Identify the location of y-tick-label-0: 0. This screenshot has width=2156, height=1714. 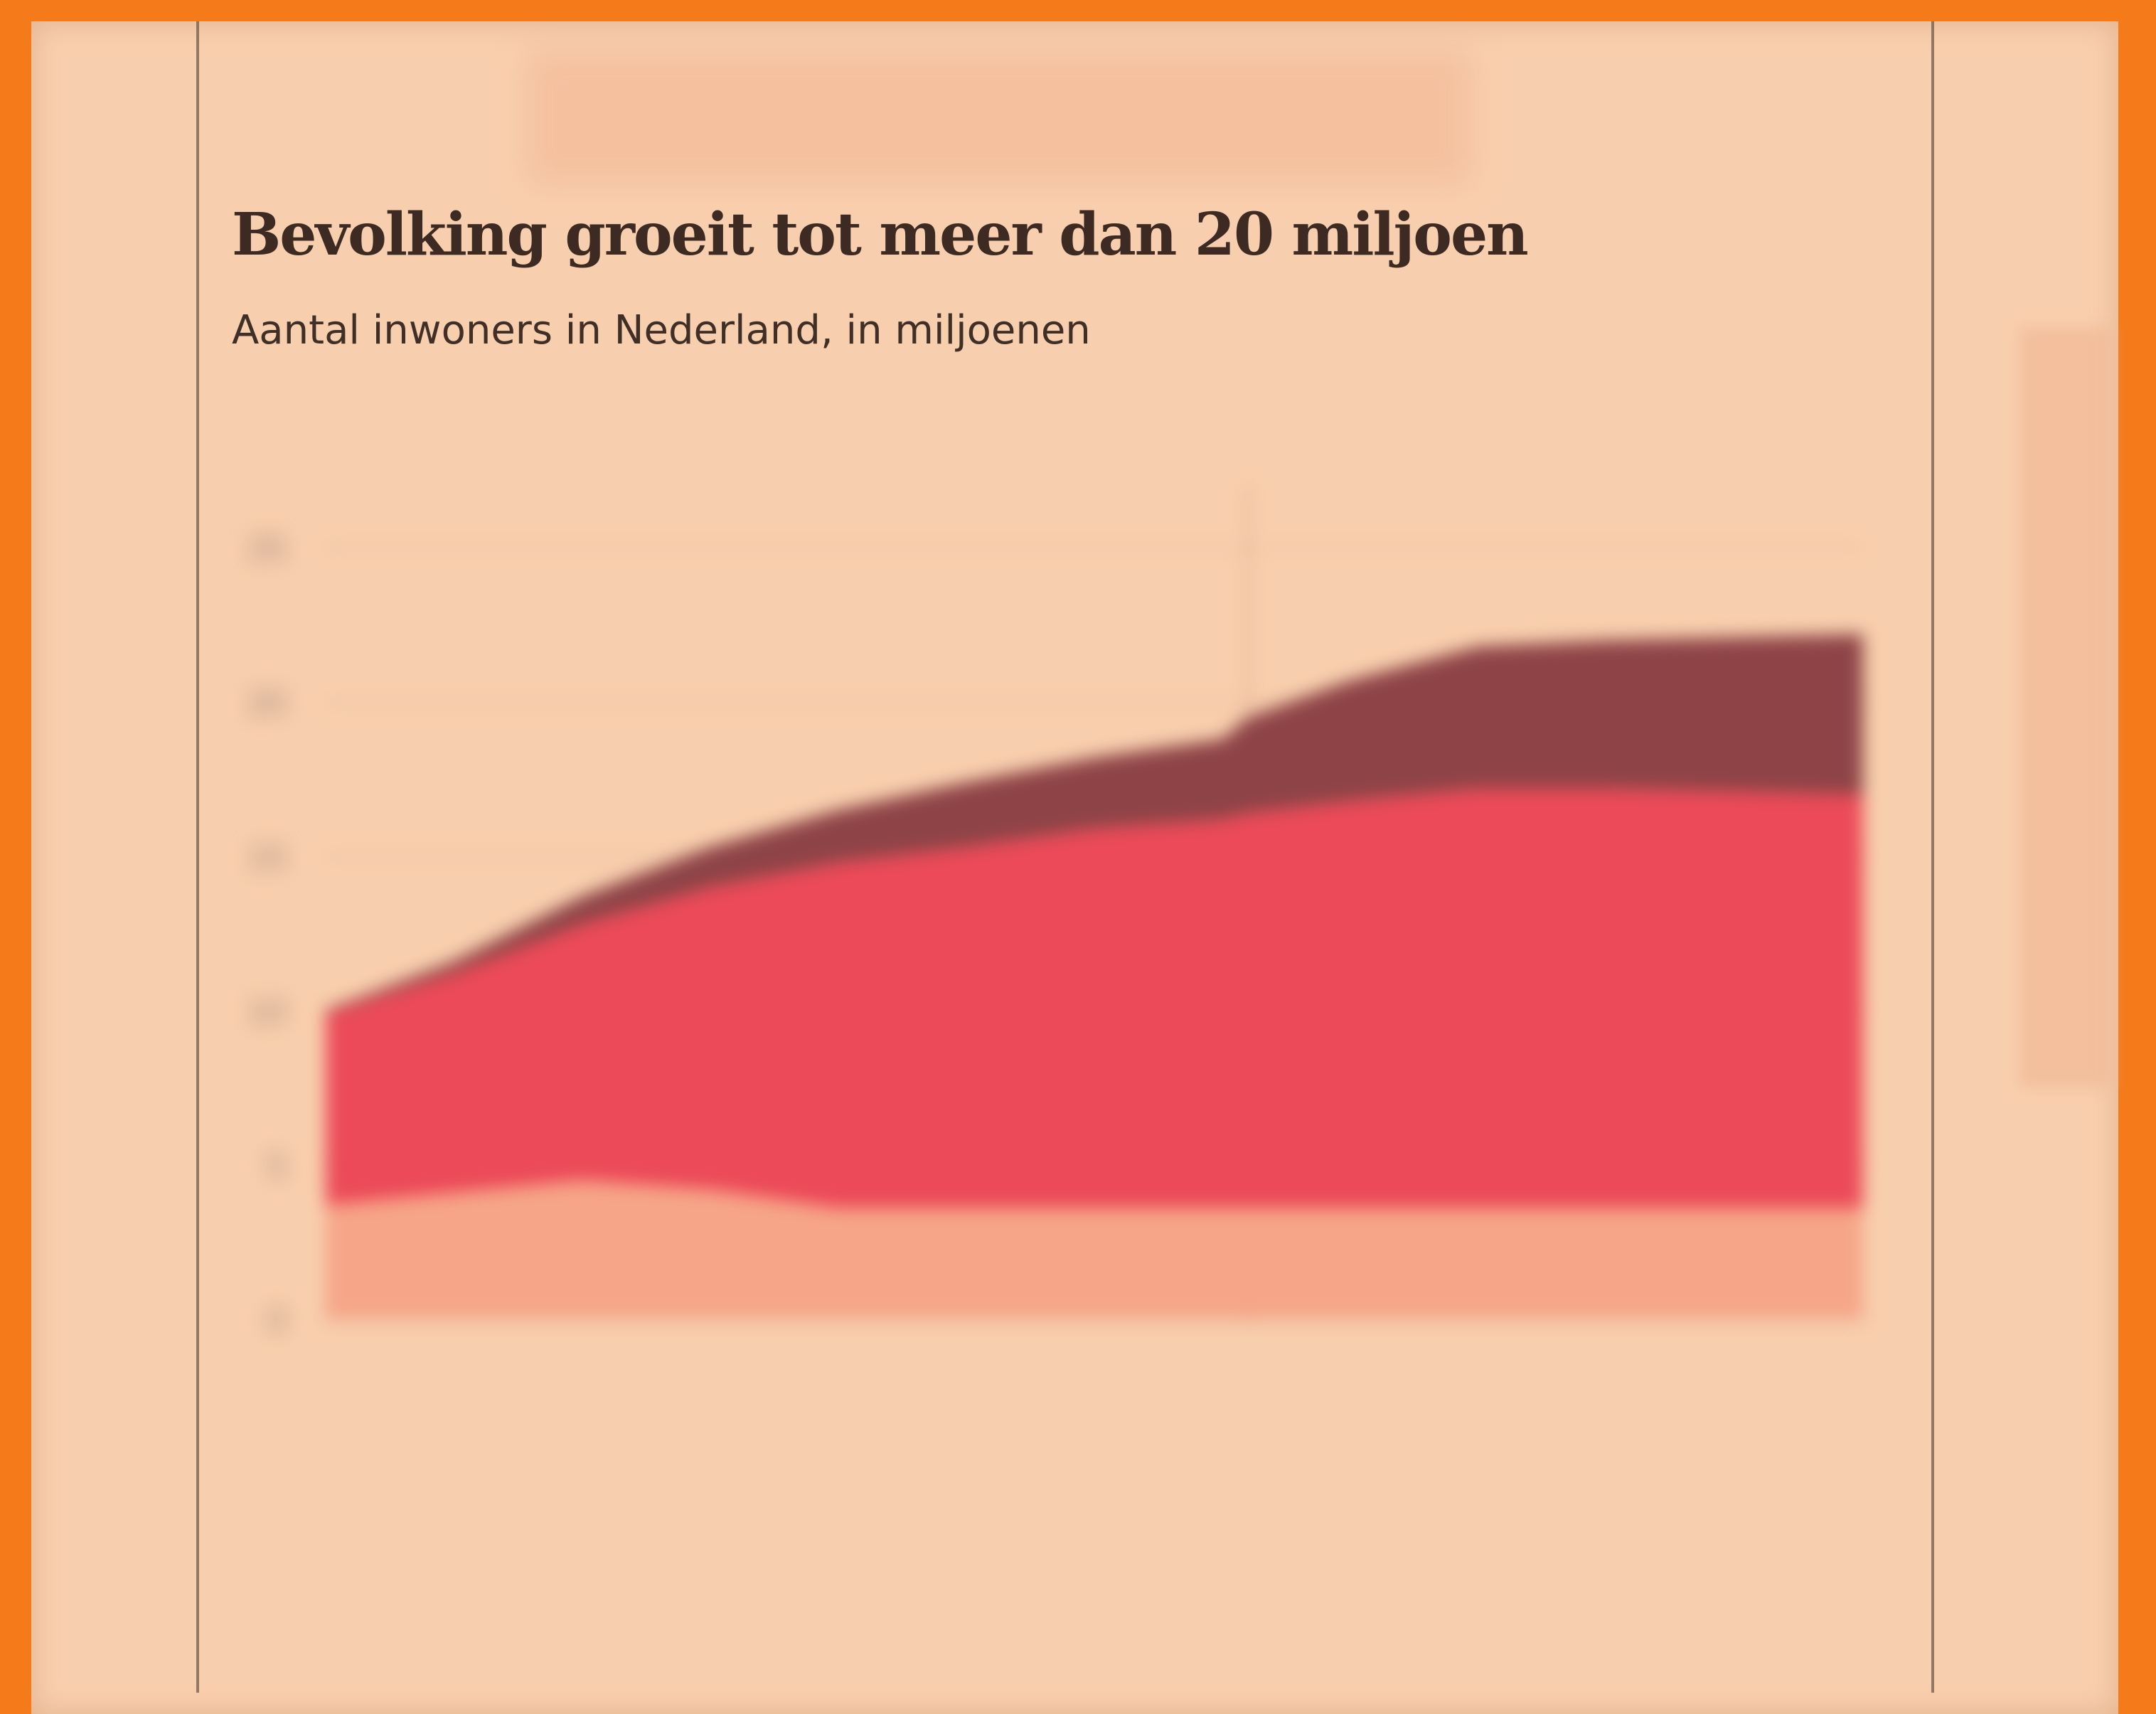
(277, 1320).